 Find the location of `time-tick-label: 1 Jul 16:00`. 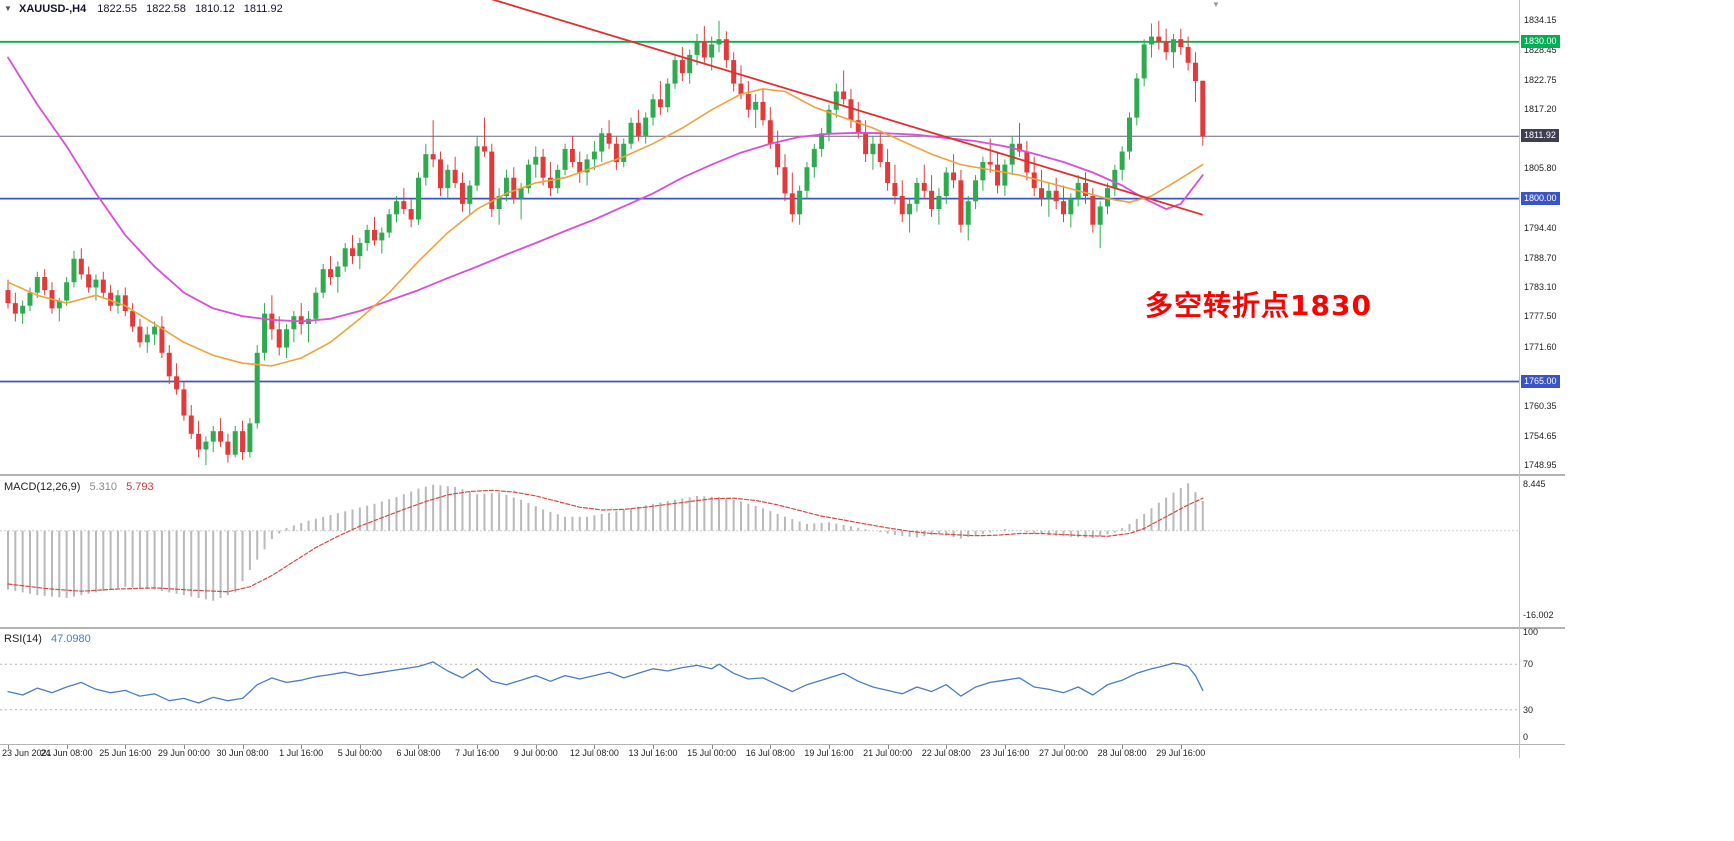

time-tick-label: 1 Jul 16:00 is located at coordinates (301, 753).